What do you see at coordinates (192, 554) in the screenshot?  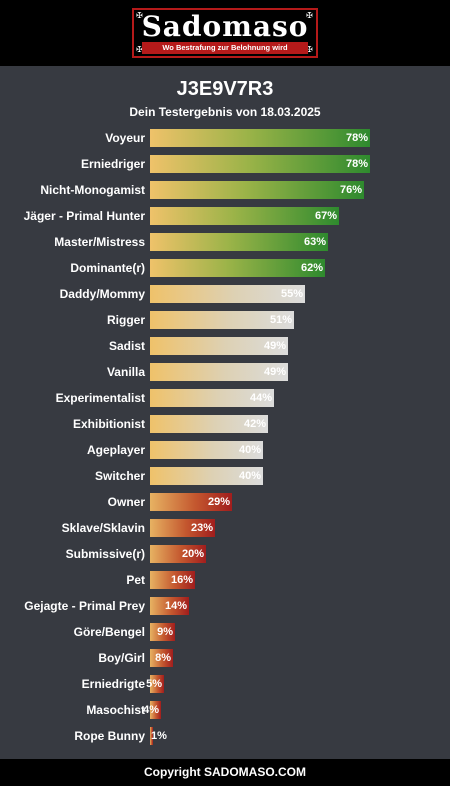 I see `percent-label: 20%` at bounding box center [192, 554].